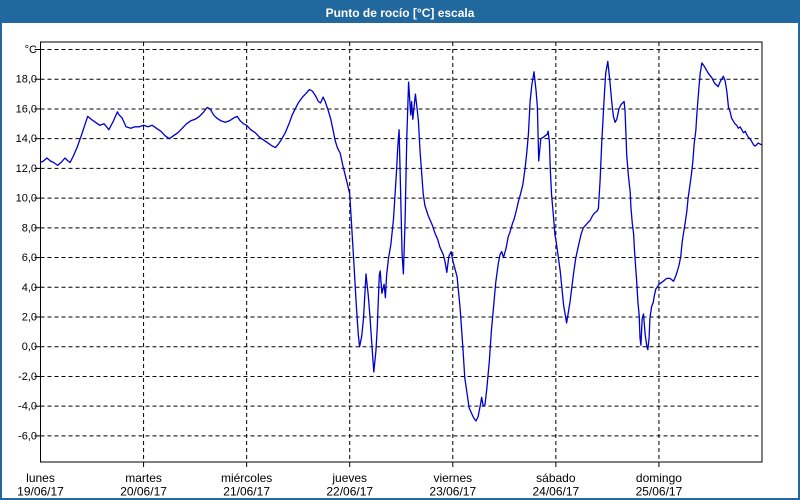  Describe the element at coordinates (555, 492) in the screenshot. I see `svg-text: 24/06/17` at that location.